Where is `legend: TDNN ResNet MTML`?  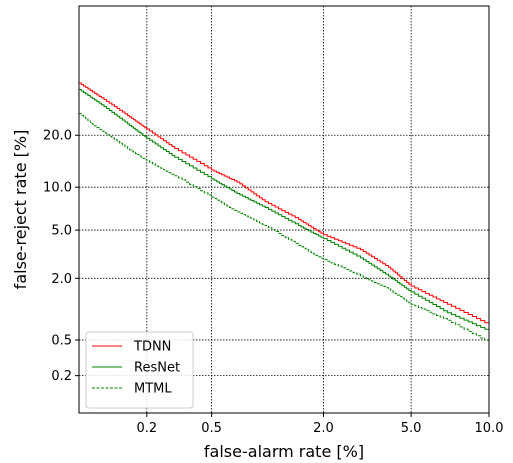
legend: TDNN ResNet MTML is located at coordinates (139, 370).